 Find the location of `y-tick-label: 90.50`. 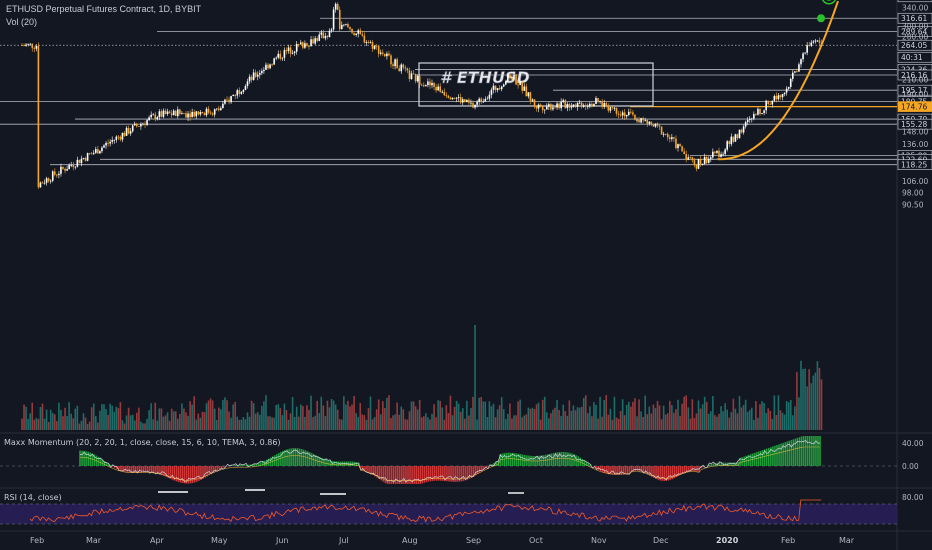

y-tick-label: 90.50 is located at coordinates (913, 204).